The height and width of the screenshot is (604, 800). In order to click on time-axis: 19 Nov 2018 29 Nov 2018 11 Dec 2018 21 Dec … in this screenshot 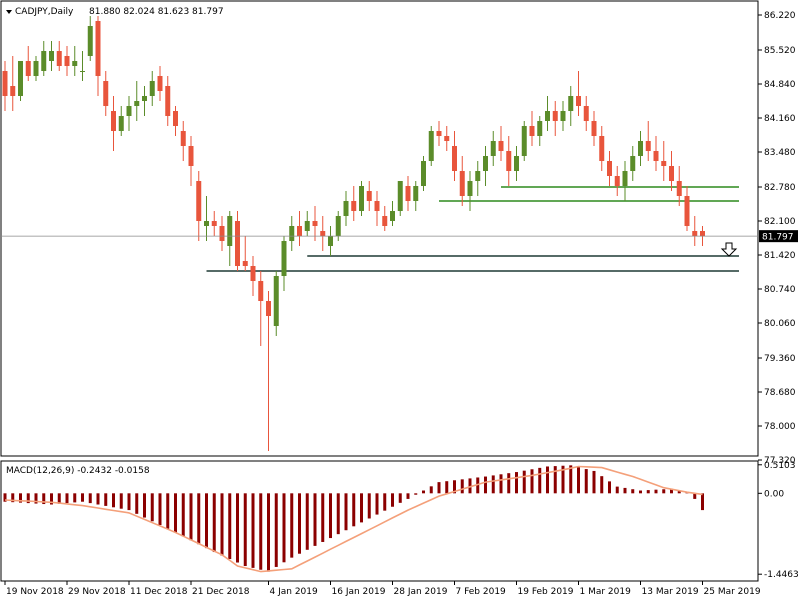, I will do `click(382, 589)`.